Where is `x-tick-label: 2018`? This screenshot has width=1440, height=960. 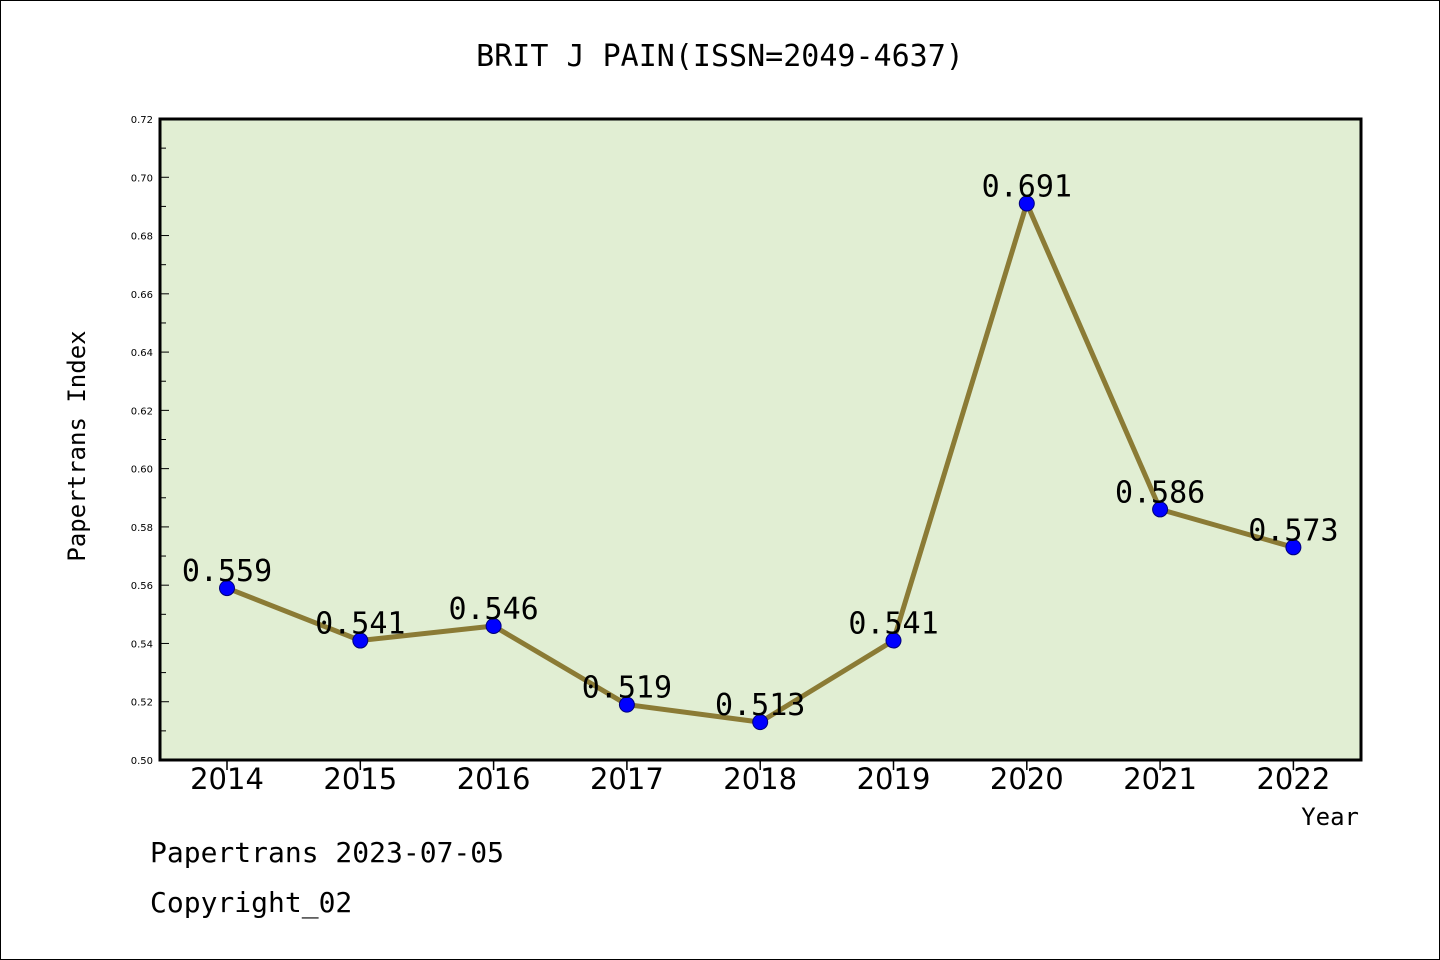 x-tick-label: 2018 is located at coordinates (760, 779).